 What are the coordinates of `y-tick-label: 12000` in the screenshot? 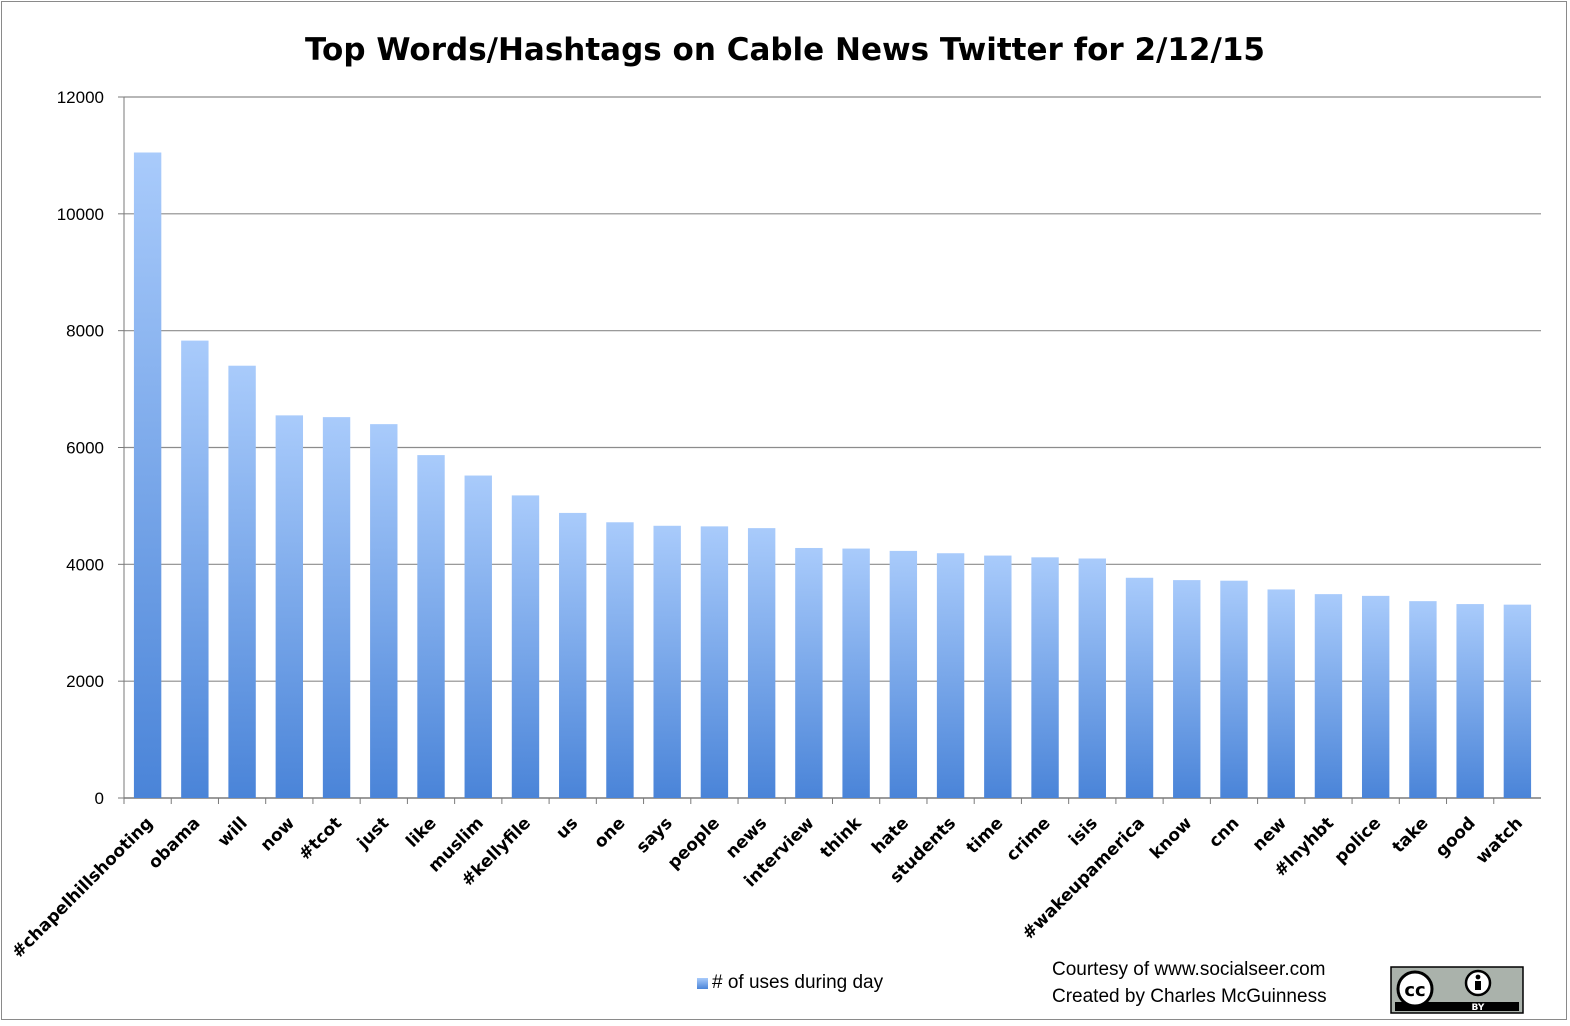 It's located at (80, 97).